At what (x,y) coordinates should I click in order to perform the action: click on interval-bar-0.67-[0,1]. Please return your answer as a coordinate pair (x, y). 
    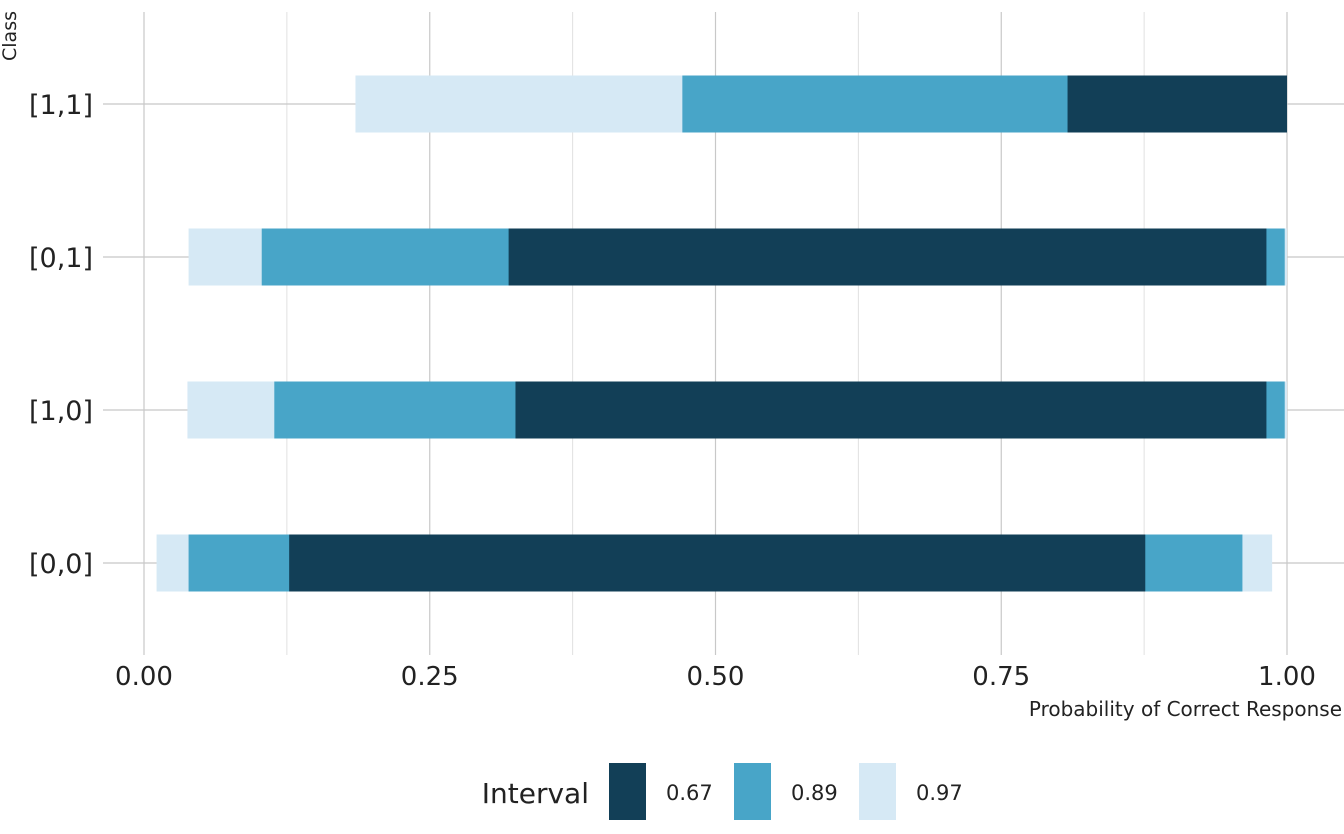
    Looking at the image, I should click on (887, 257).